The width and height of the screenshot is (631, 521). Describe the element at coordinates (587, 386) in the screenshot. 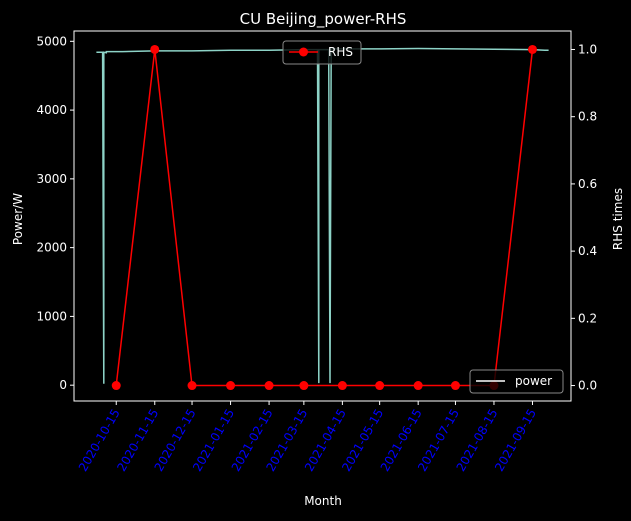

I see `right-tick-label: 0.0` at that location.